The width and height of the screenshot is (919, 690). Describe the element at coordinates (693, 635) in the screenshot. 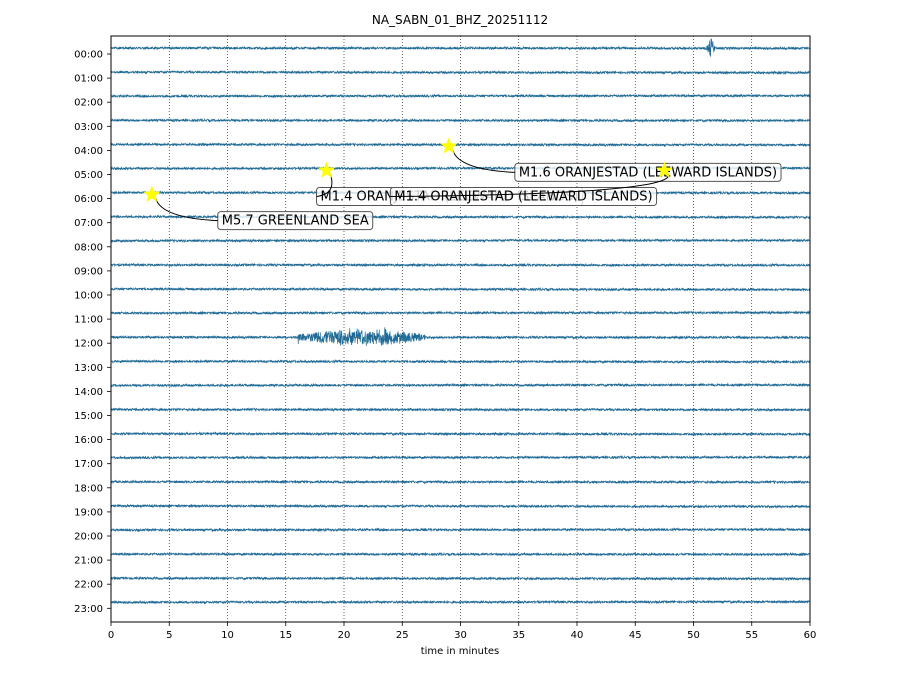

I see `x-tick-label-50: 50` at that location.